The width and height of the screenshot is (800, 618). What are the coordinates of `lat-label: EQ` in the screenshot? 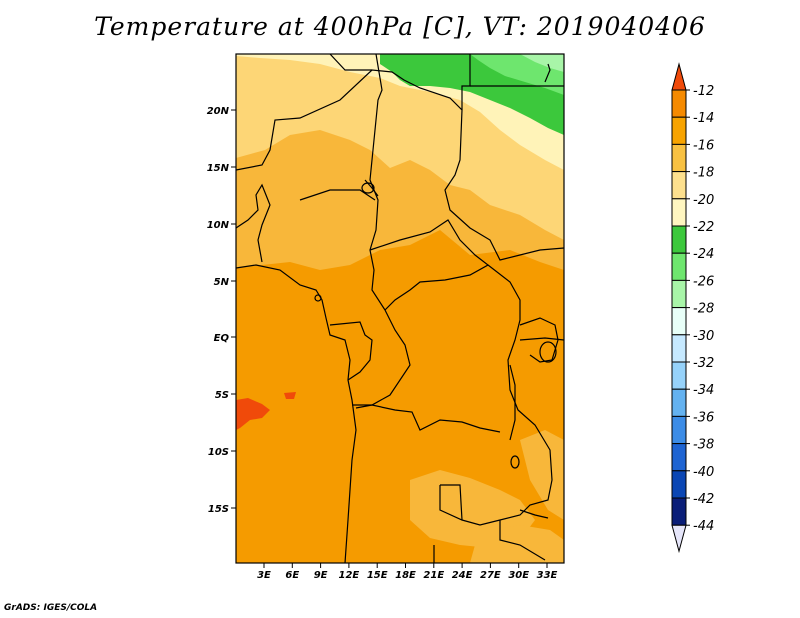 It's located at (222, 338).